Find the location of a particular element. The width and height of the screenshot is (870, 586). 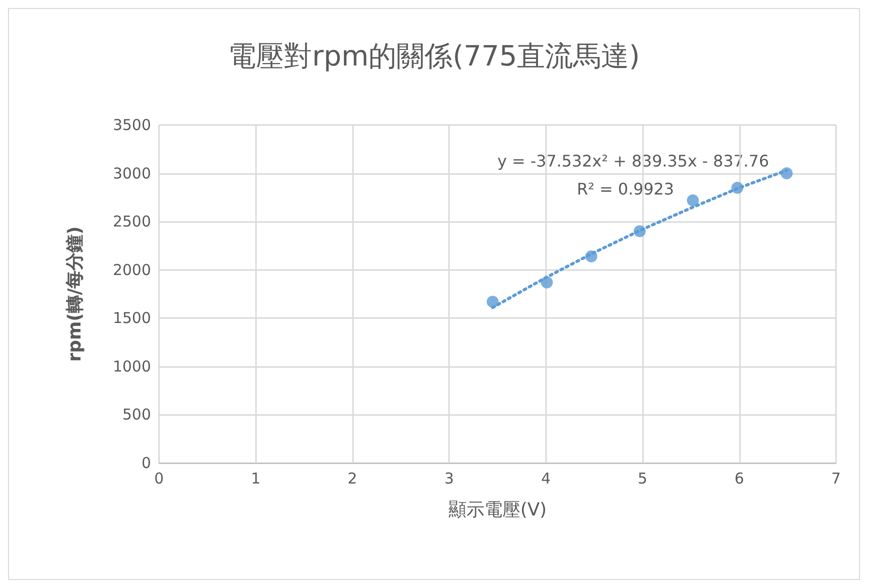

x-tick-label: 4 is located at coordinates (546, 479).